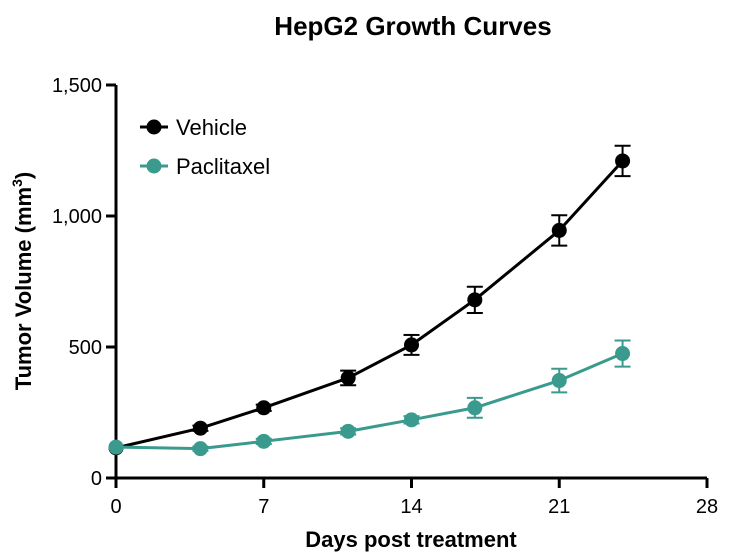  I want to click on legend-label: Paclitaxel, so click(223, 166).